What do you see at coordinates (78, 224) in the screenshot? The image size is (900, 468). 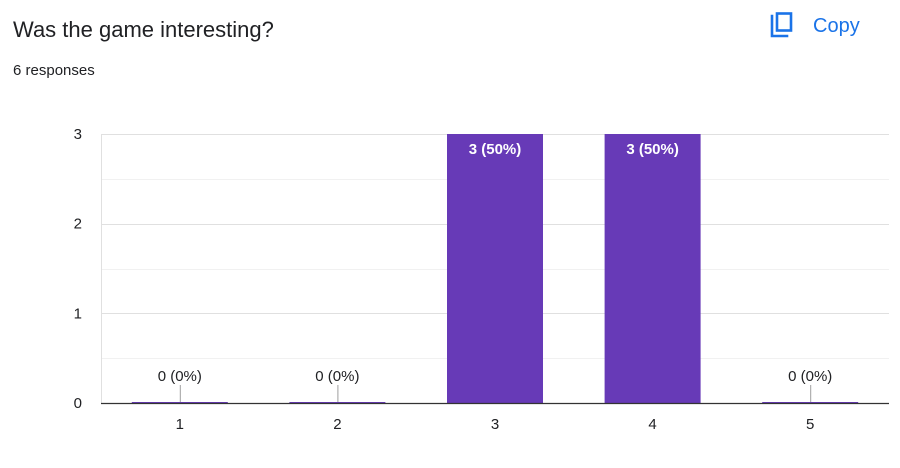 I see `y-tick-label: 2` at bounding box center [78, 224].